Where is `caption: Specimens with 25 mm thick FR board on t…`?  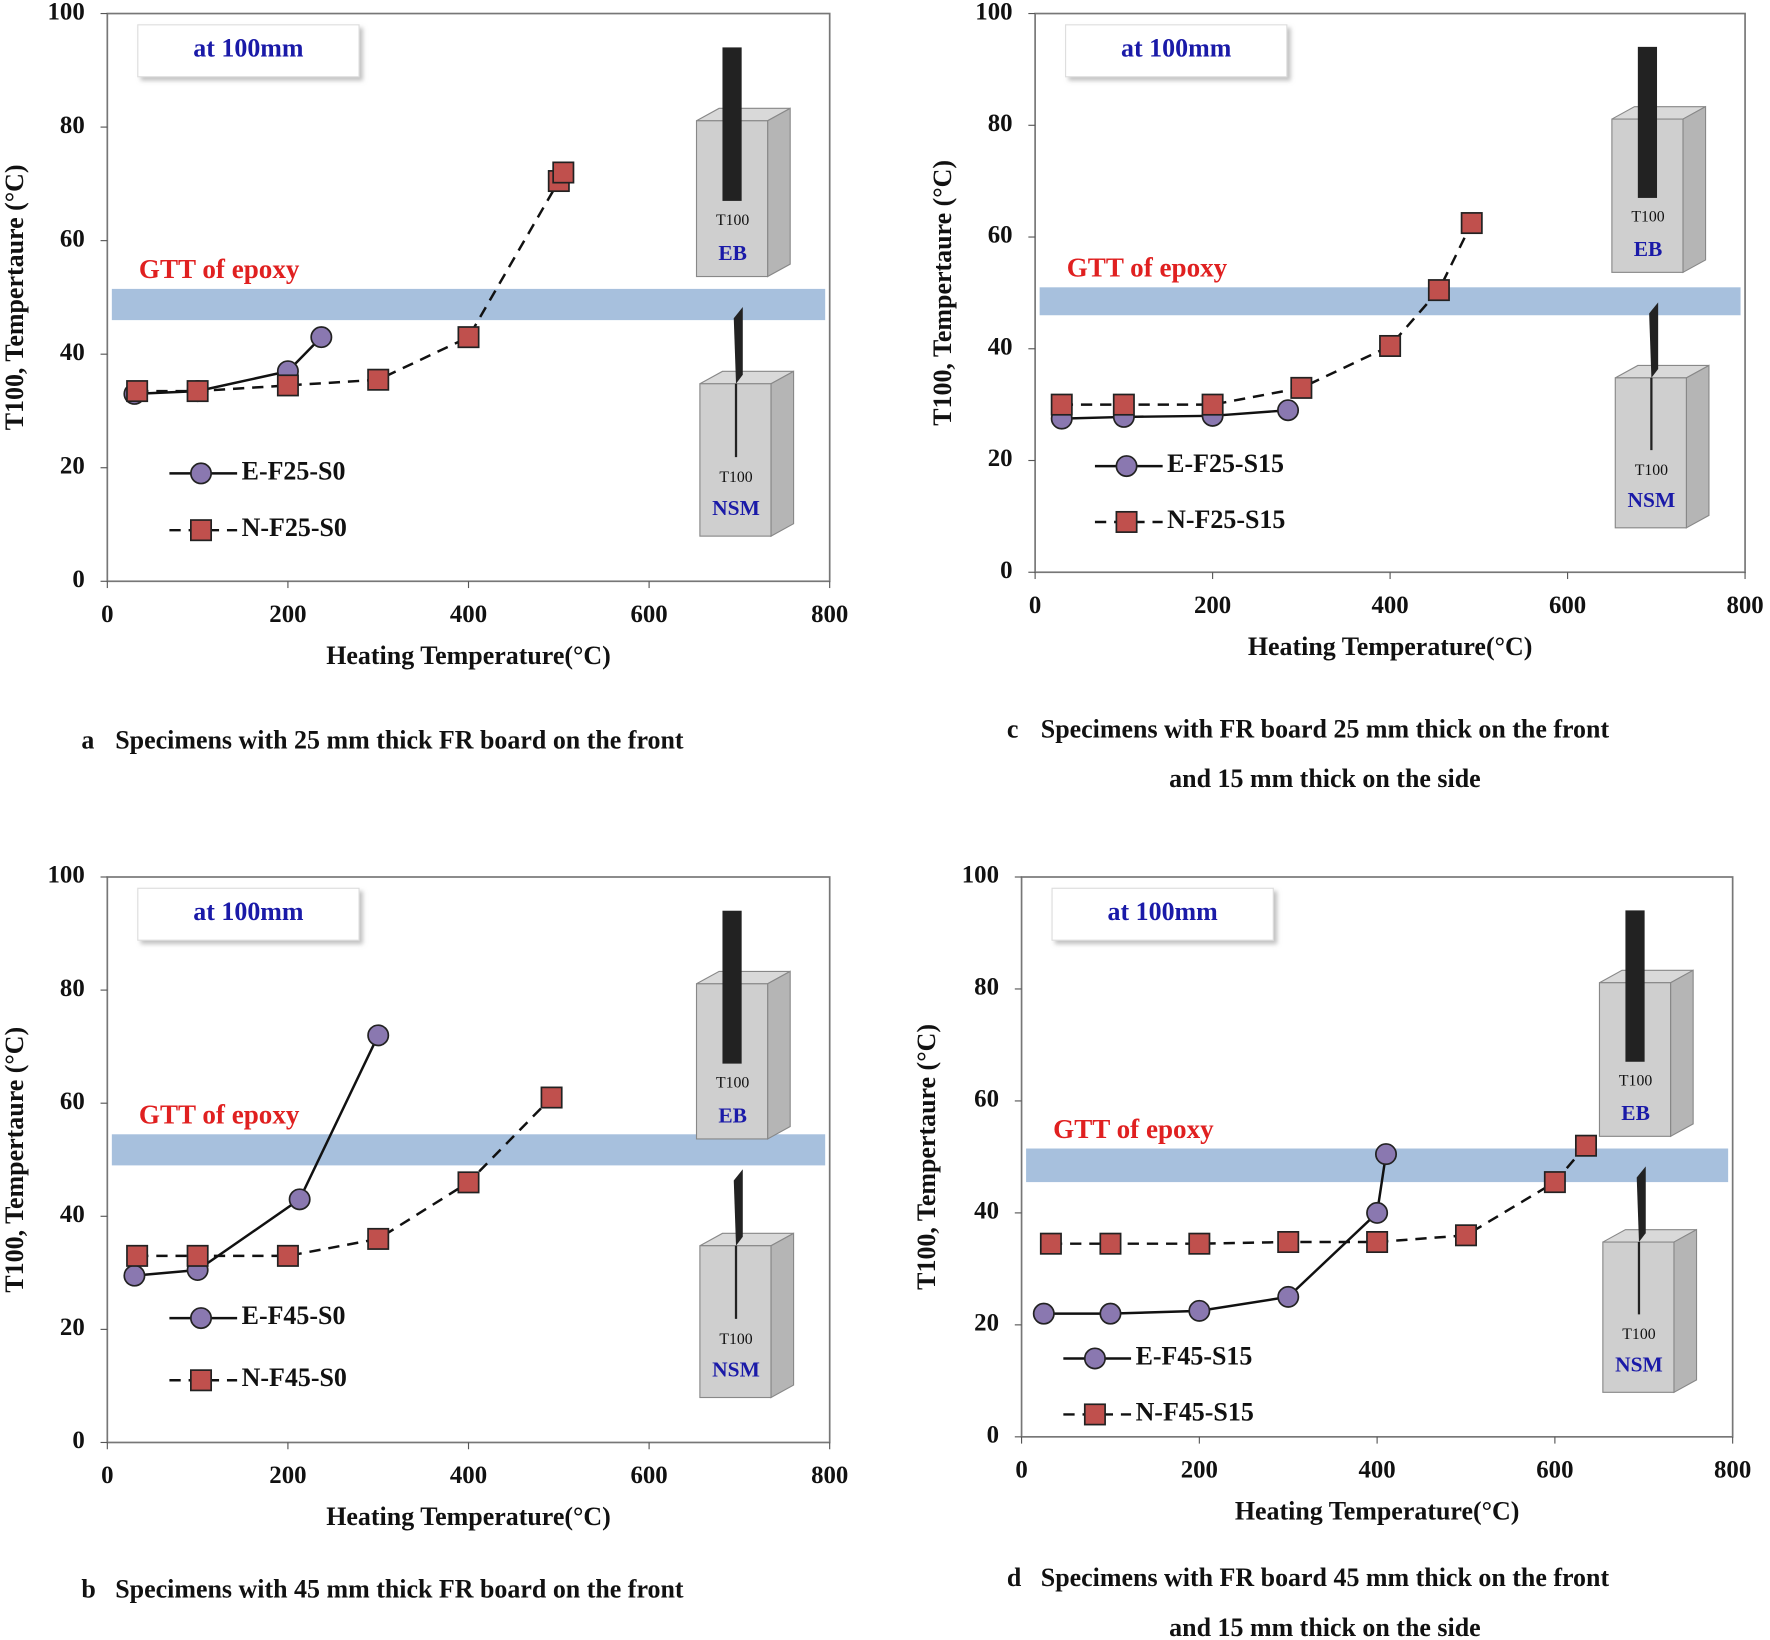
caption: Specimens with 25 mm thick FR board on t… is located at coordinates (399, 740).